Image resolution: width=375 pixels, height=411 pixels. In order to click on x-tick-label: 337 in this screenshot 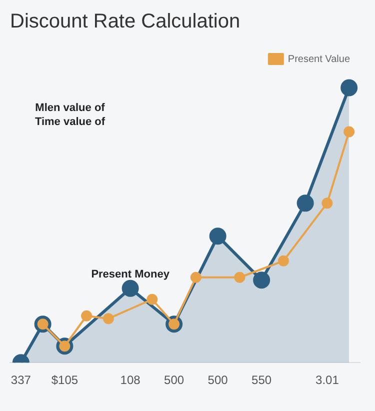, I will do `click(21, 380)`.